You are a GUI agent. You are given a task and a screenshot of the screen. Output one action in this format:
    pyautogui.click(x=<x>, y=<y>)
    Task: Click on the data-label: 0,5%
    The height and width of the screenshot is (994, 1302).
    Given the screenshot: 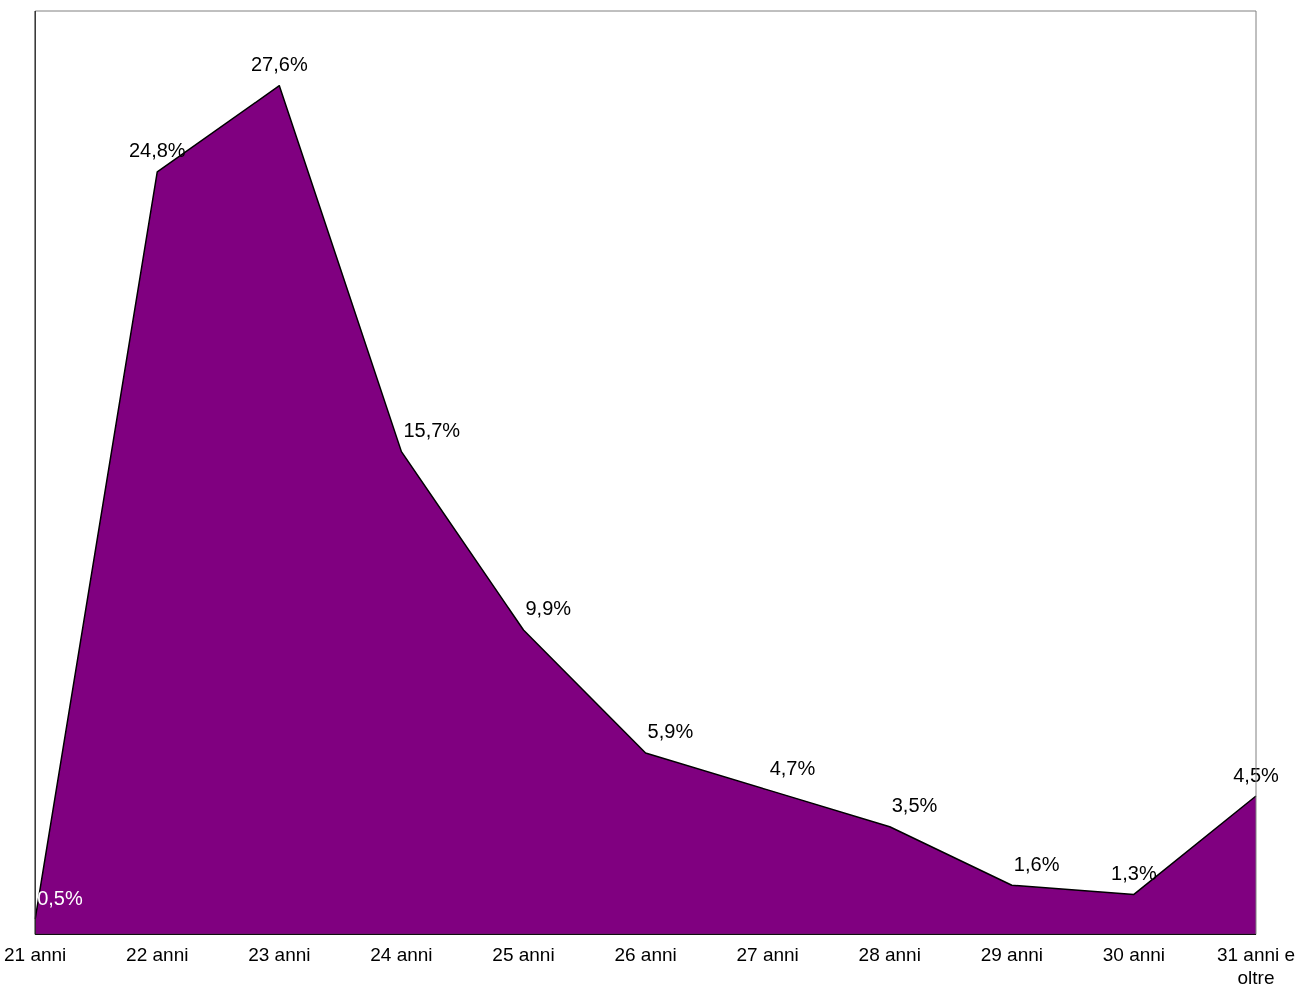 What is the action you would take?
    pyautogui.click(x=60, y=897)
    